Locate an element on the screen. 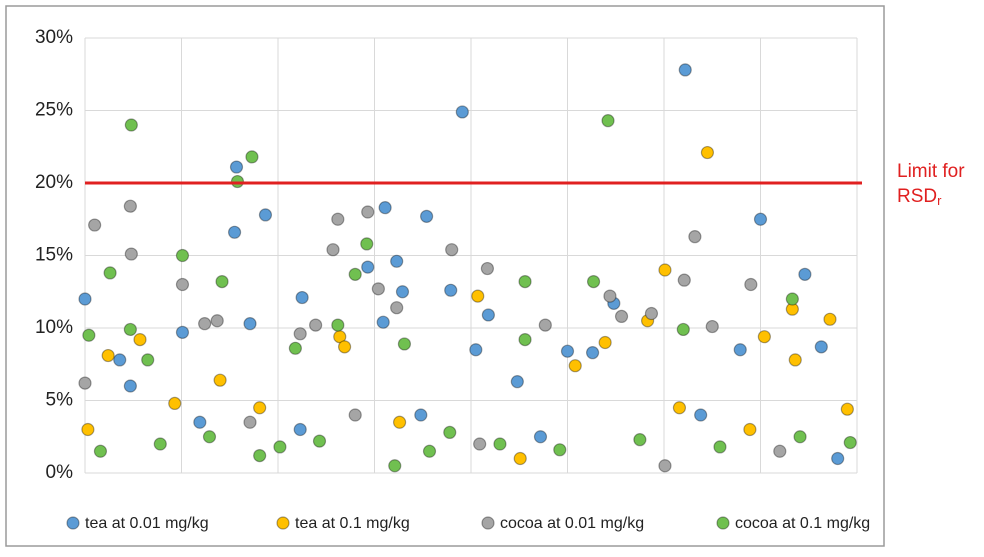 The image size is (984, 557). legend-label: tea at 0.1 mg/kg is located at coordinates (352, 523).